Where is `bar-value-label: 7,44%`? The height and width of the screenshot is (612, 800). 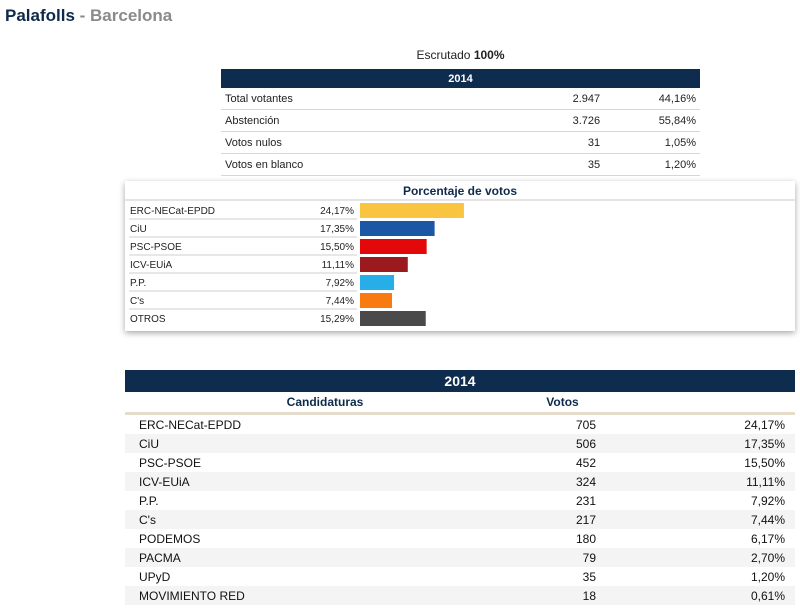
bar-value-label: 7,44% is located at coordinates (340, 301).